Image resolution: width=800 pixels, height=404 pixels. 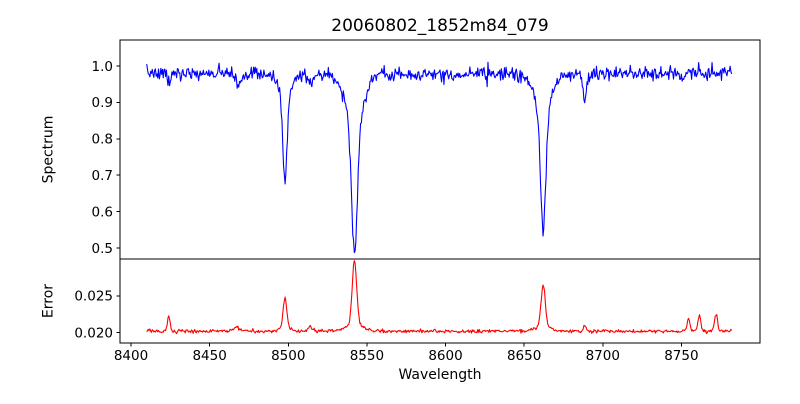 I want to click on spectrum-y-tick-label: 0.6, so click(x=102, y=212).